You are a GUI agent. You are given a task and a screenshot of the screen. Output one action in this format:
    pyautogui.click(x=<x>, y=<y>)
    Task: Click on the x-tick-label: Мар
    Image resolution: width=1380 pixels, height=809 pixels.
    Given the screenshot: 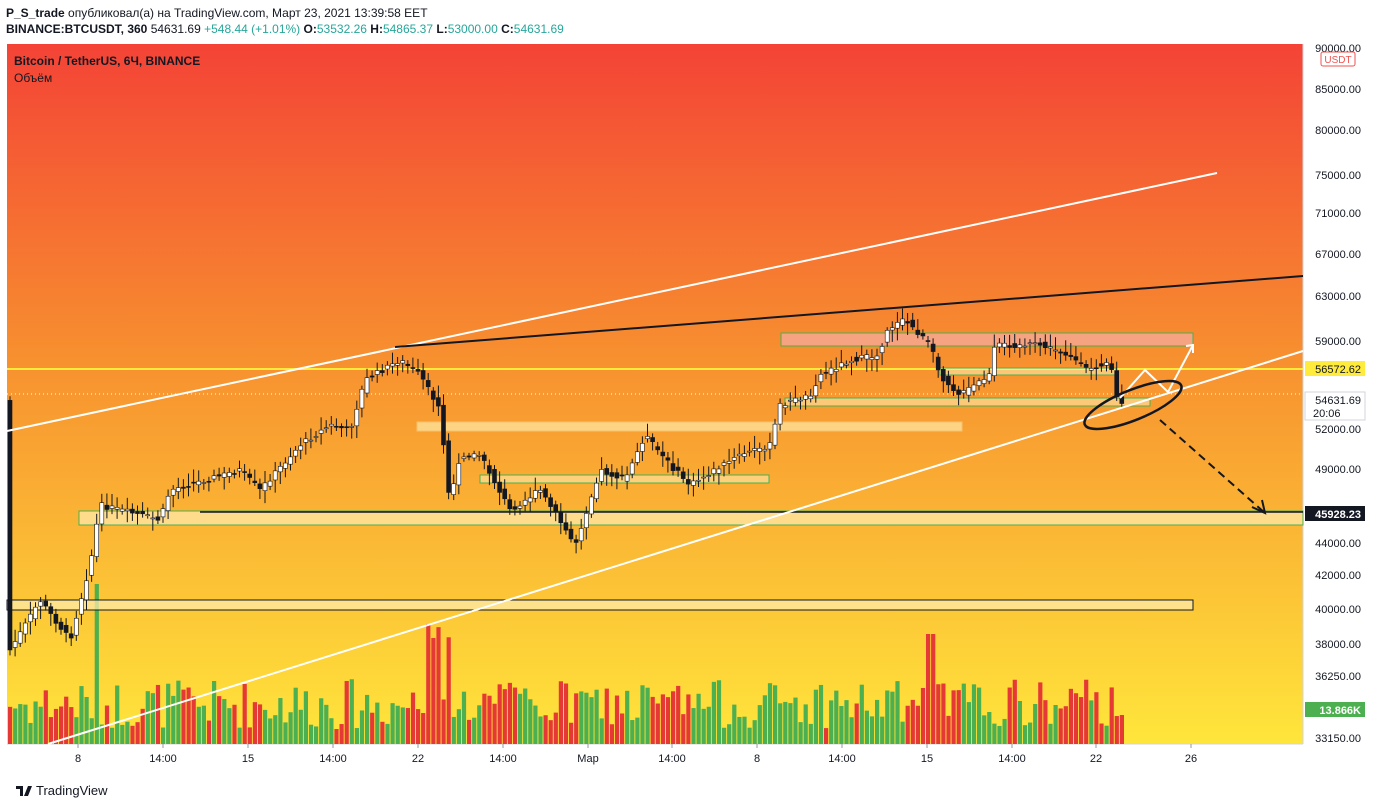 What is the action you would take?
    pyautogui.click(x=588, y=759)
    